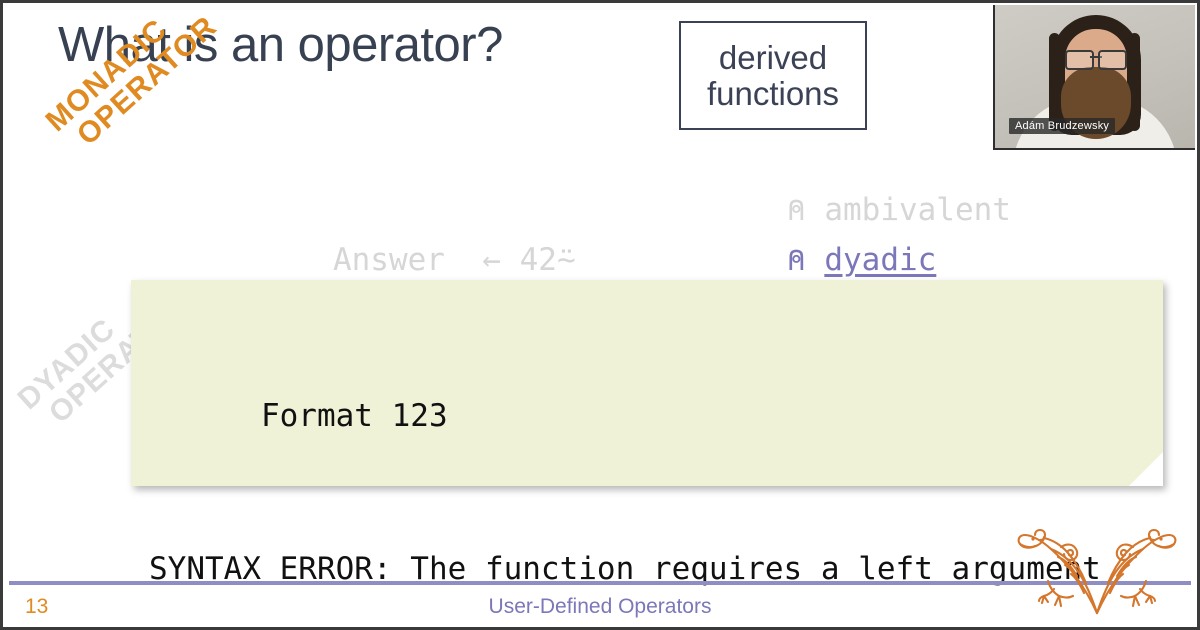 This screenshot has width=1200, height=630. Describe the element at coordinates (1112, 60) in the screenshot. I see `glasses-lens-right` at that location.